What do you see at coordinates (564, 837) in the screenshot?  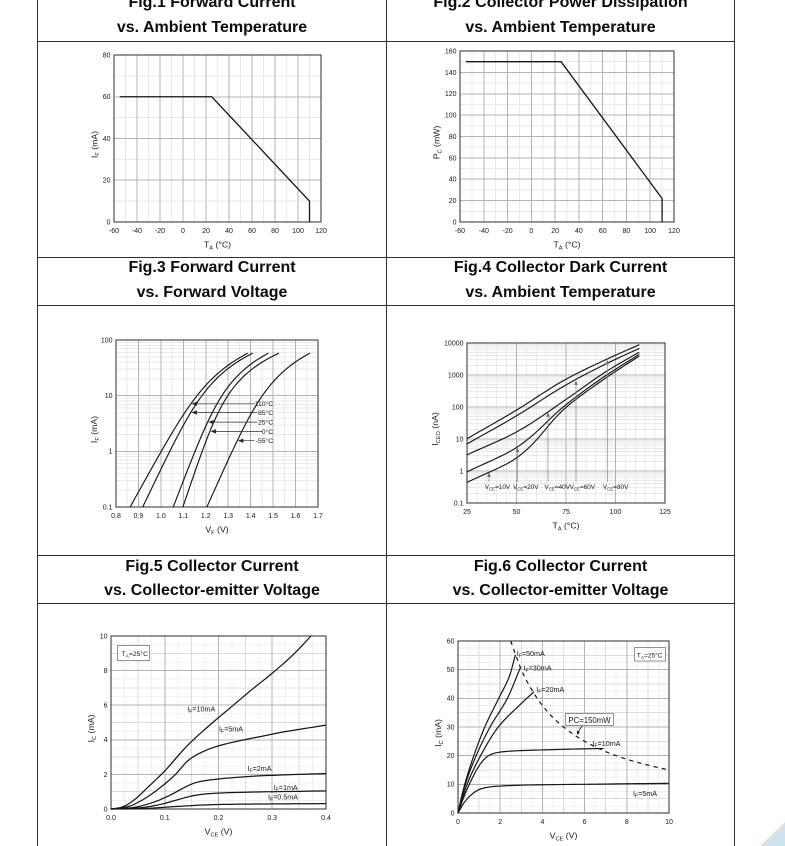 I see `svg-text: VCE (V)` at bounding box center [564, 837].